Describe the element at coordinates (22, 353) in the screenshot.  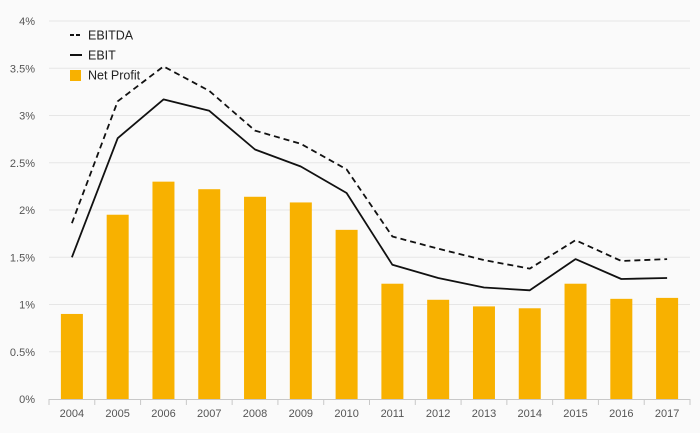
I see `y-tick-label: 0.5%` at that location.